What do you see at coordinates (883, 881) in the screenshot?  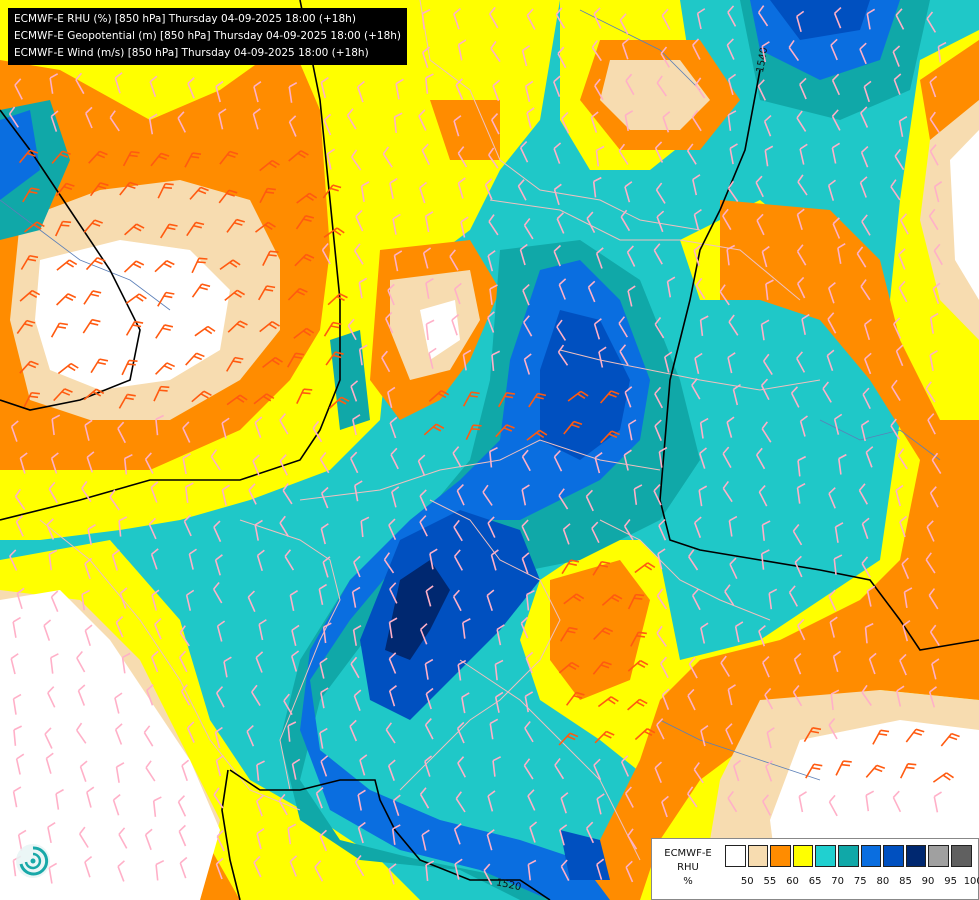 I see `legend-tick: 80` at bounding box center [883, 881].